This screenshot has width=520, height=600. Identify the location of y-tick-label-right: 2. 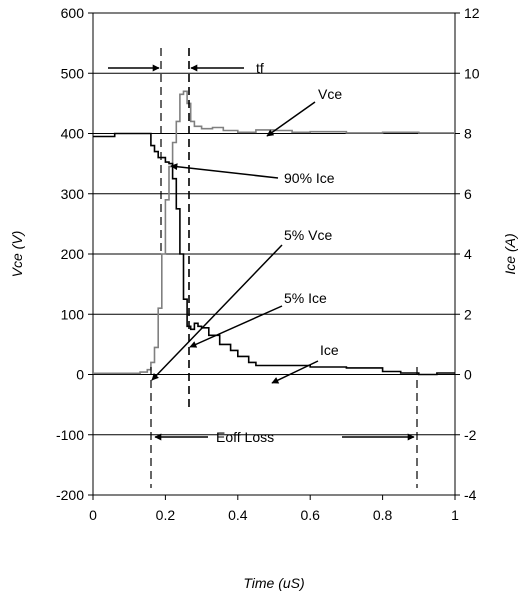
(468, 314).